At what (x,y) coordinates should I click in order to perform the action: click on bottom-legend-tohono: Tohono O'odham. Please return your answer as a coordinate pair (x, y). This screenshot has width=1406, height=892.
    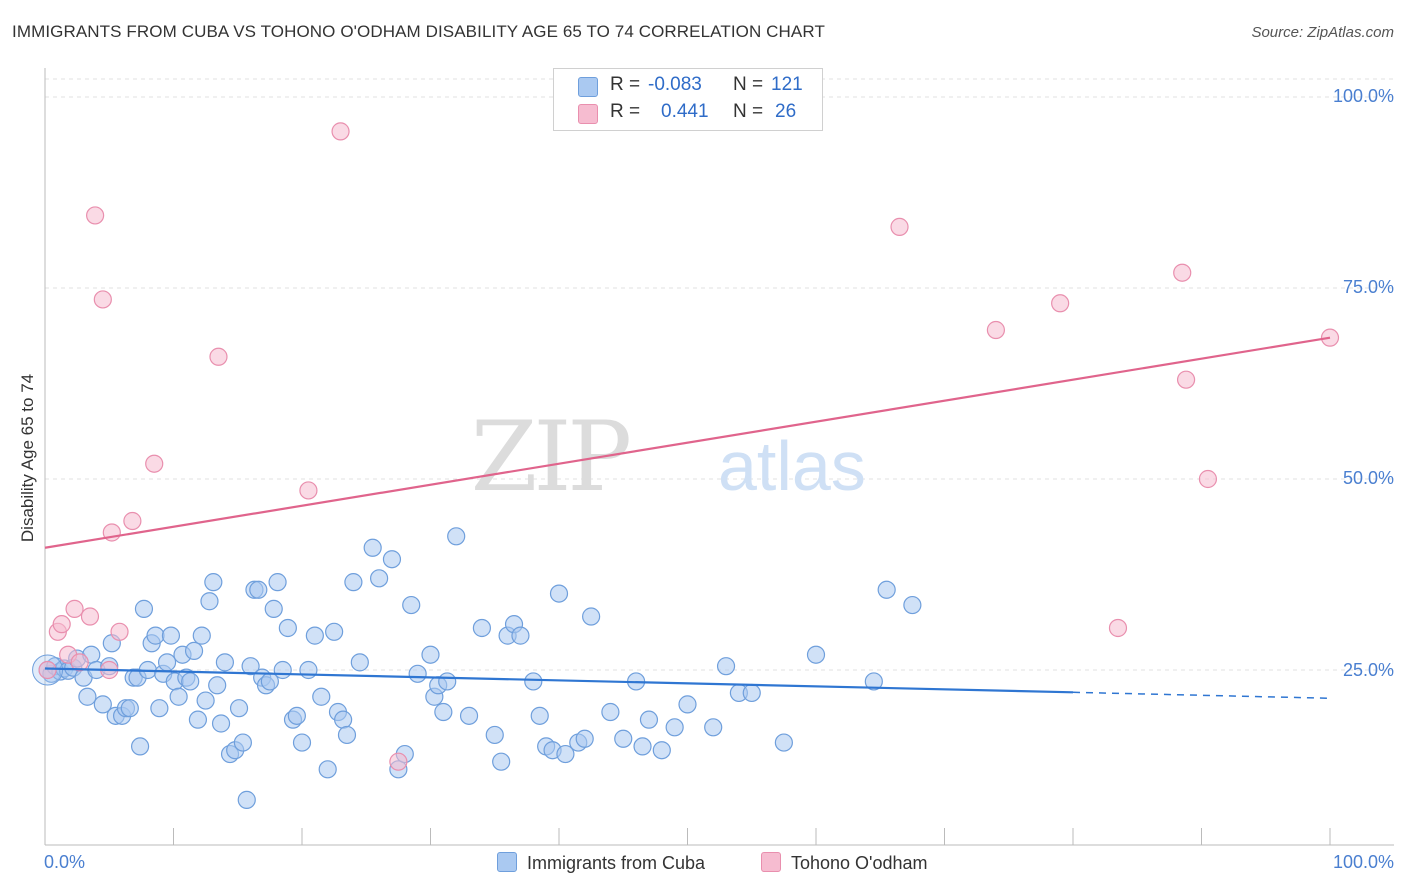
    Looking at the image, I should click on (844, 863).